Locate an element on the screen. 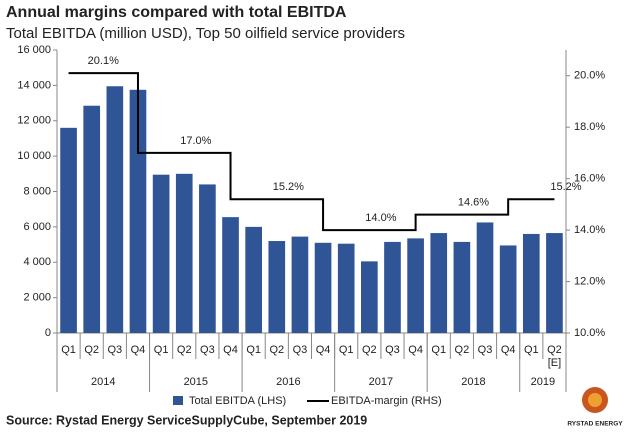  y-tick-label: 10 000 is located at coordinates (34, 156).